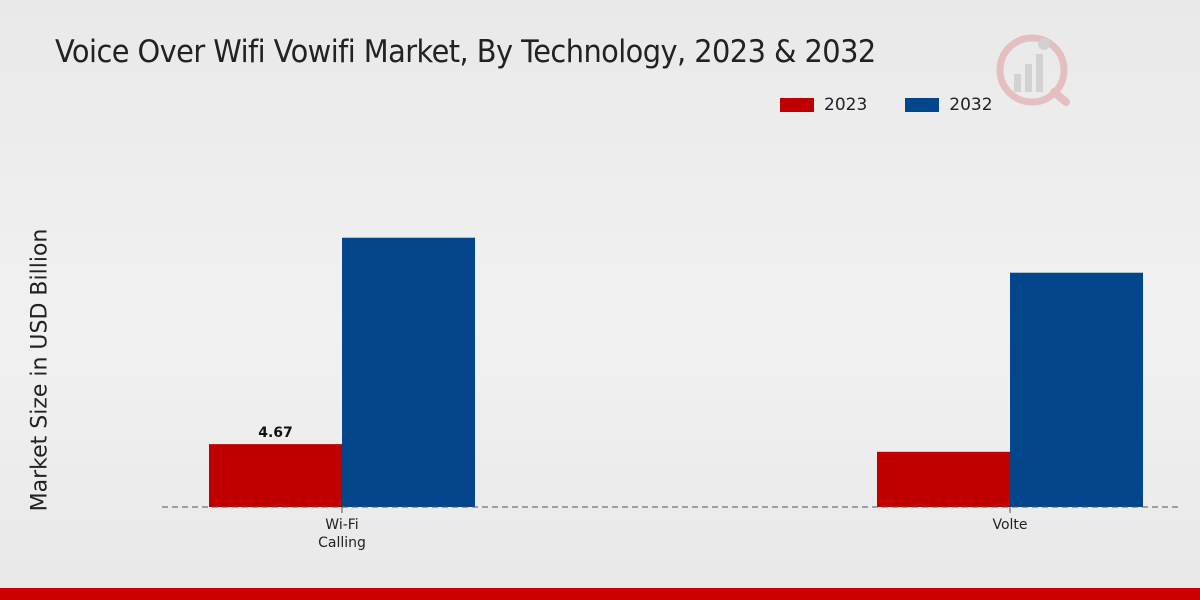 This screenshot has width=1200, height=600. I want to click on legend-swatch-2032, so click(922, 105).